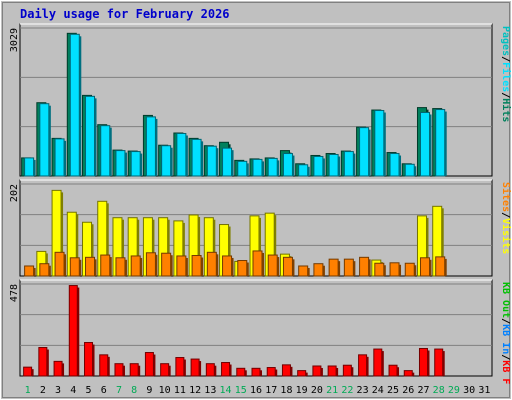 The image size is (512, 400). I want to click on x-tick-label-10: 10, so click(165, 390).